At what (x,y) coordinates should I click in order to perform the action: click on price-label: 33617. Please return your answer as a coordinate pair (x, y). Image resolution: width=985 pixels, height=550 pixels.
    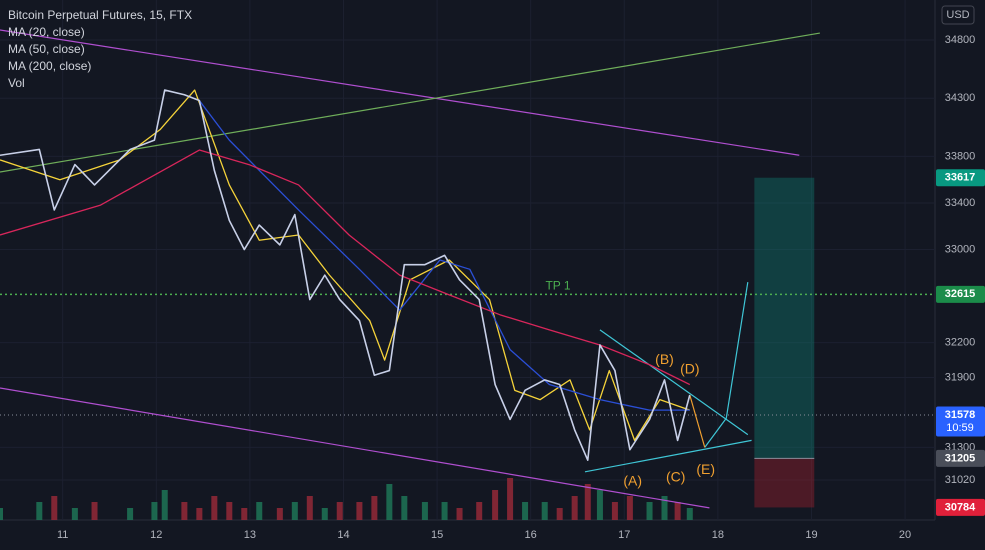
    Looking at the image, I should click on (960, 178).